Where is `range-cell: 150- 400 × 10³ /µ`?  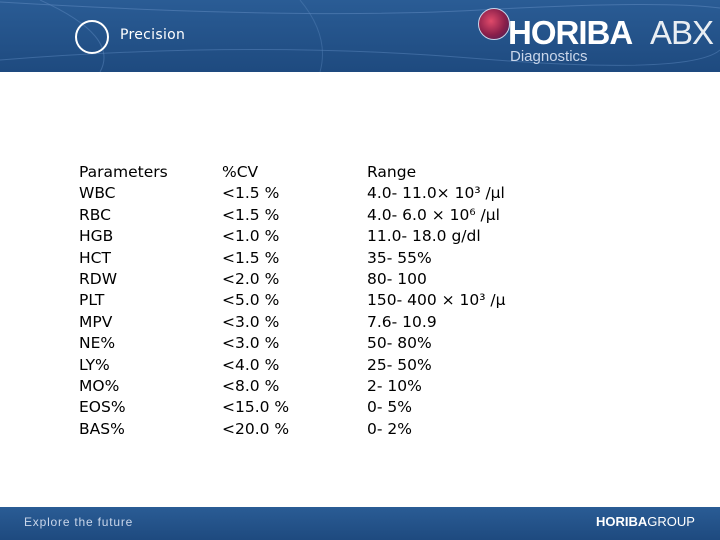 range-cell: 150- 400 × 10³ /µ is located at coordinates (436, 300).